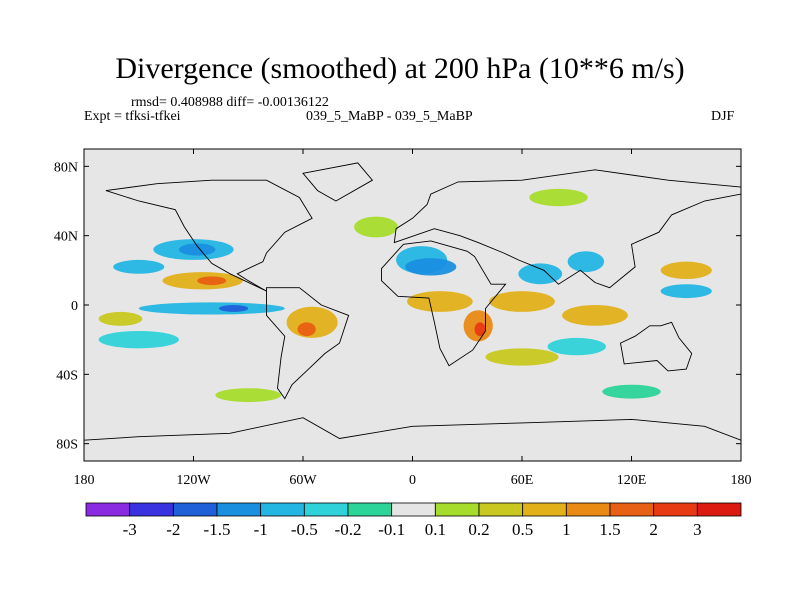 The width and height of the screenshot is (800, 600). What do you see at coordinates (653, 529) in the screenshot?
I see `colorbar-label: 2` at bounding box center [653, 529].